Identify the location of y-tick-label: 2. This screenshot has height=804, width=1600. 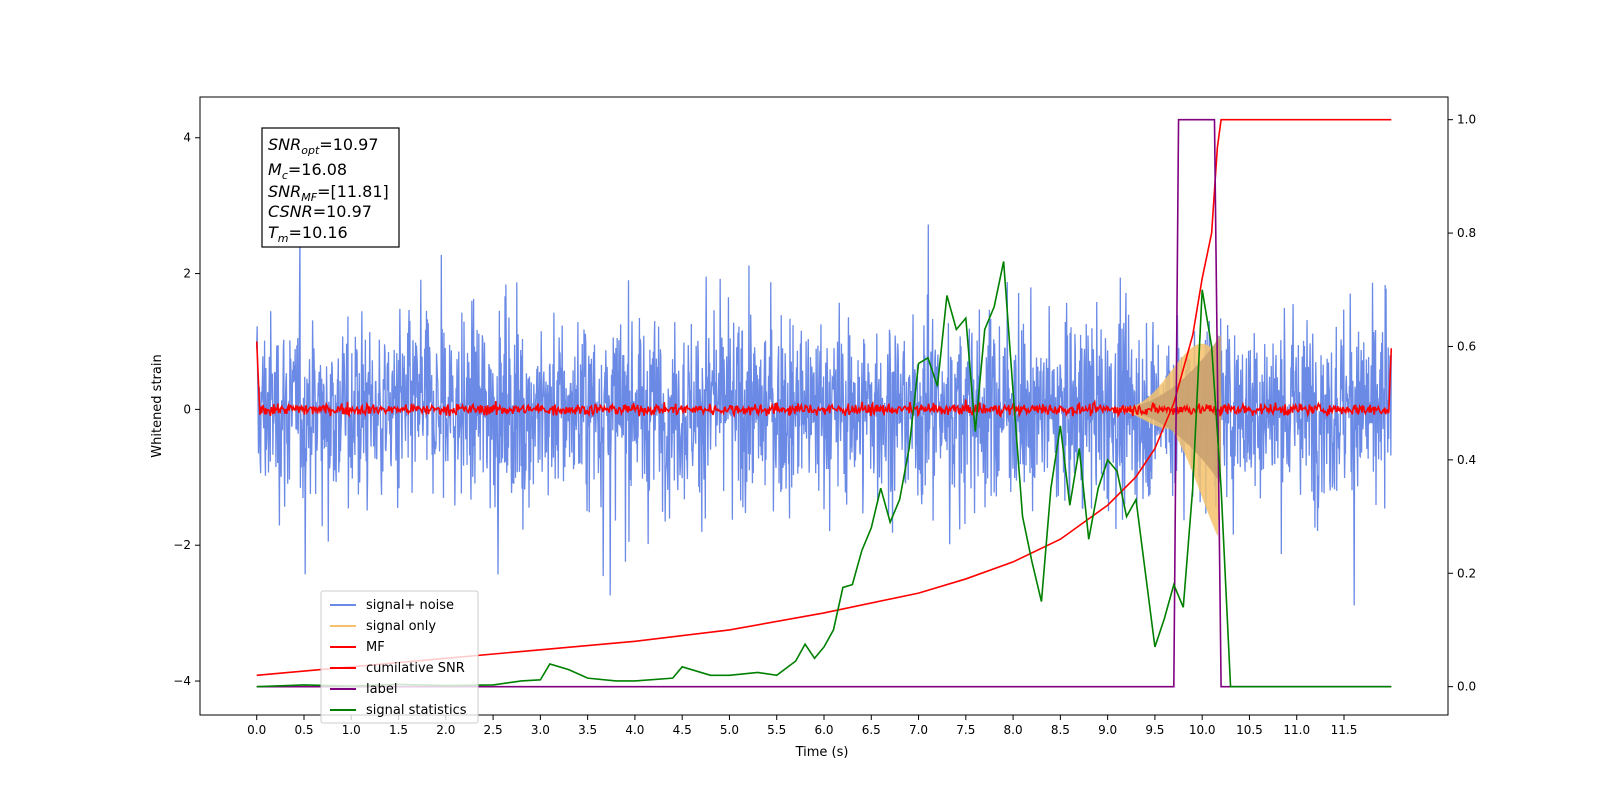
(187, 274).